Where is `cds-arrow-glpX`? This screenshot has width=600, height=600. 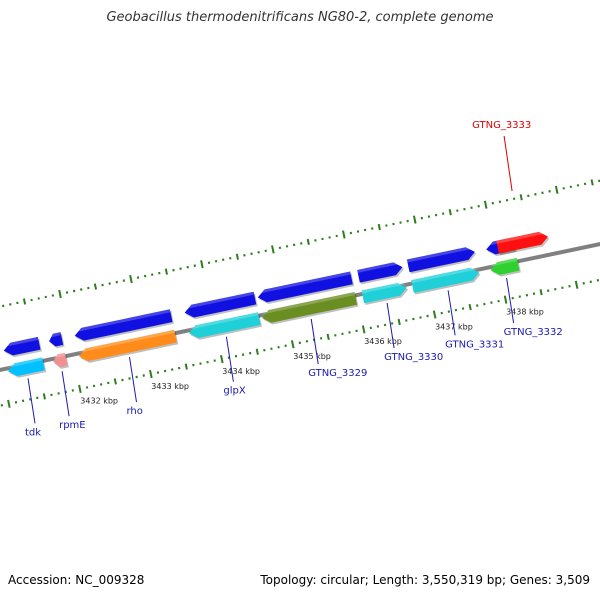
cds-arrow-glpX is located at coordinates (225, 327).